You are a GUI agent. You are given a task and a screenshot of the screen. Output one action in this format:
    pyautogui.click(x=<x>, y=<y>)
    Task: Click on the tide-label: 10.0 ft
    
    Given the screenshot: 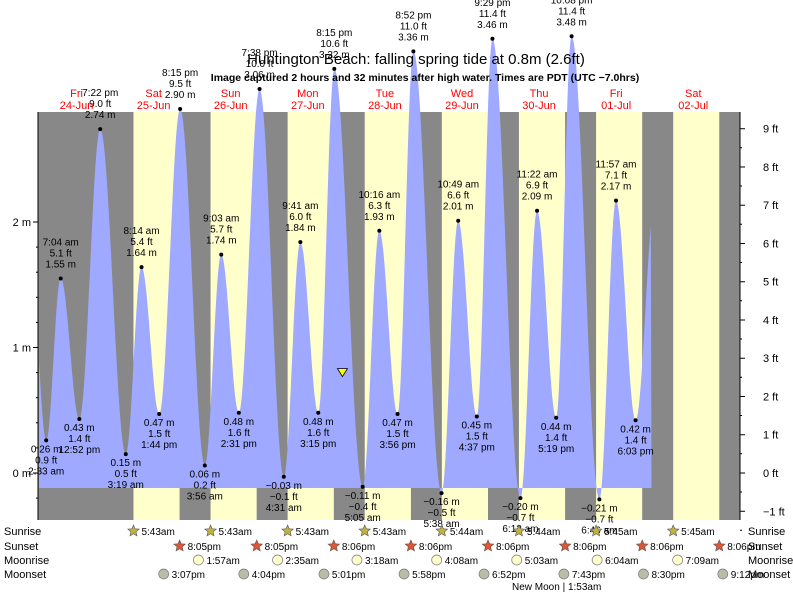 What is the action you would take?
    pyautogui.click(x=260, y=64)
    